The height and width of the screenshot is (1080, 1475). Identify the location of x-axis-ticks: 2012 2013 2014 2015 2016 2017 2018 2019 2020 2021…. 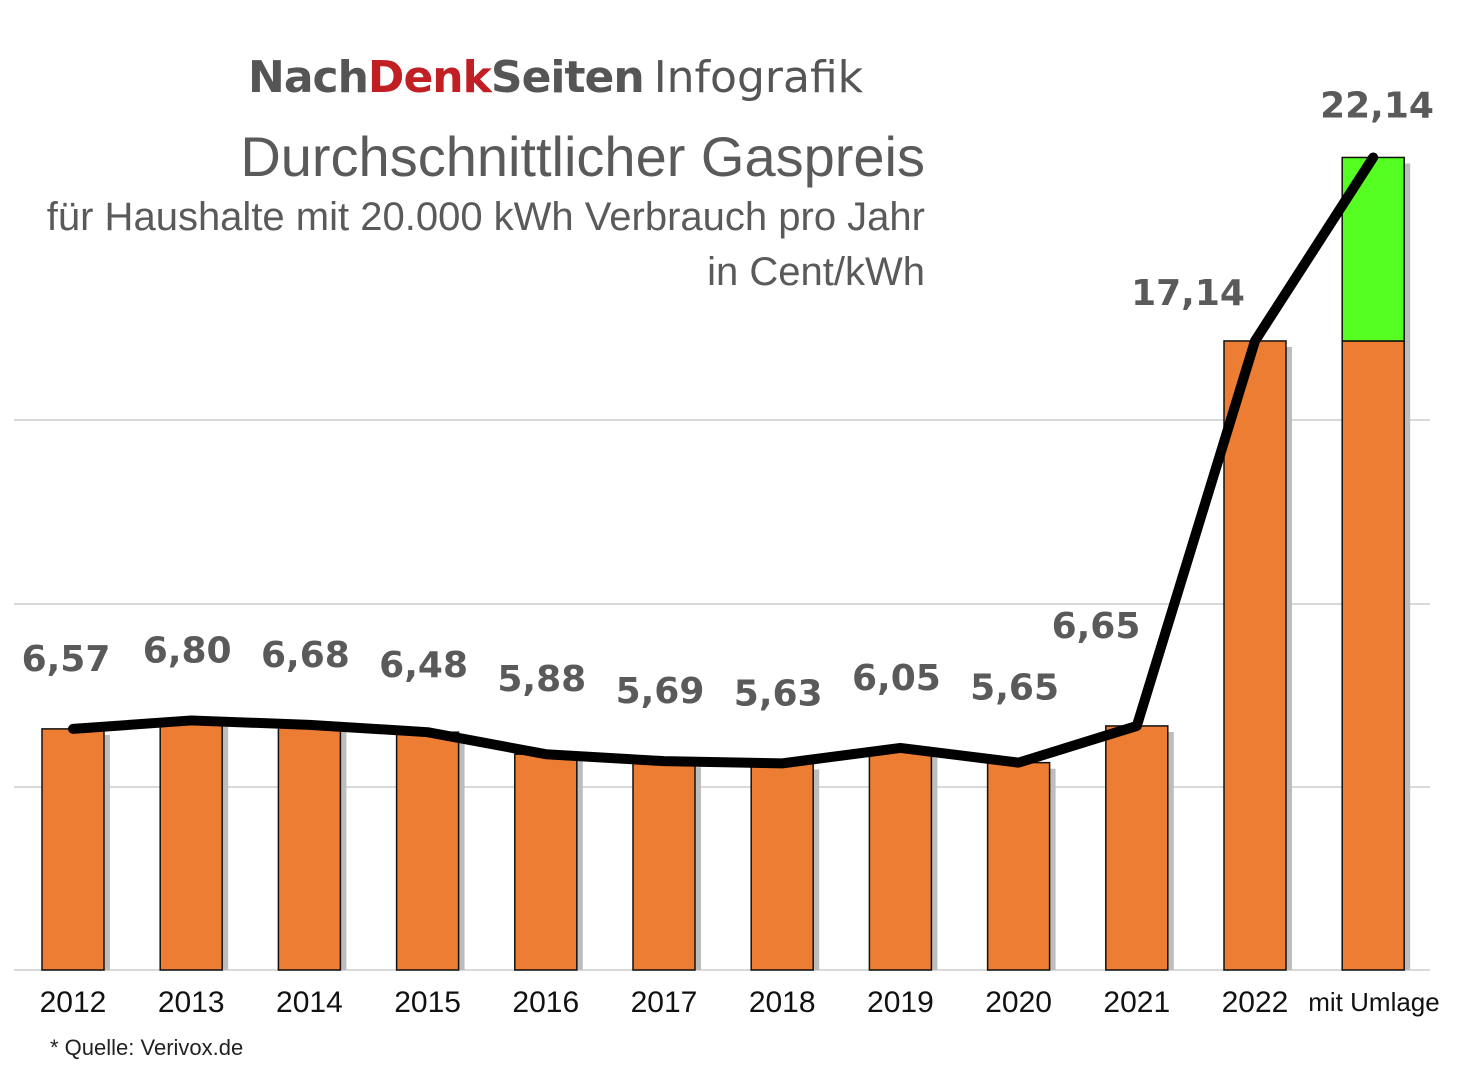
(740, 1002).